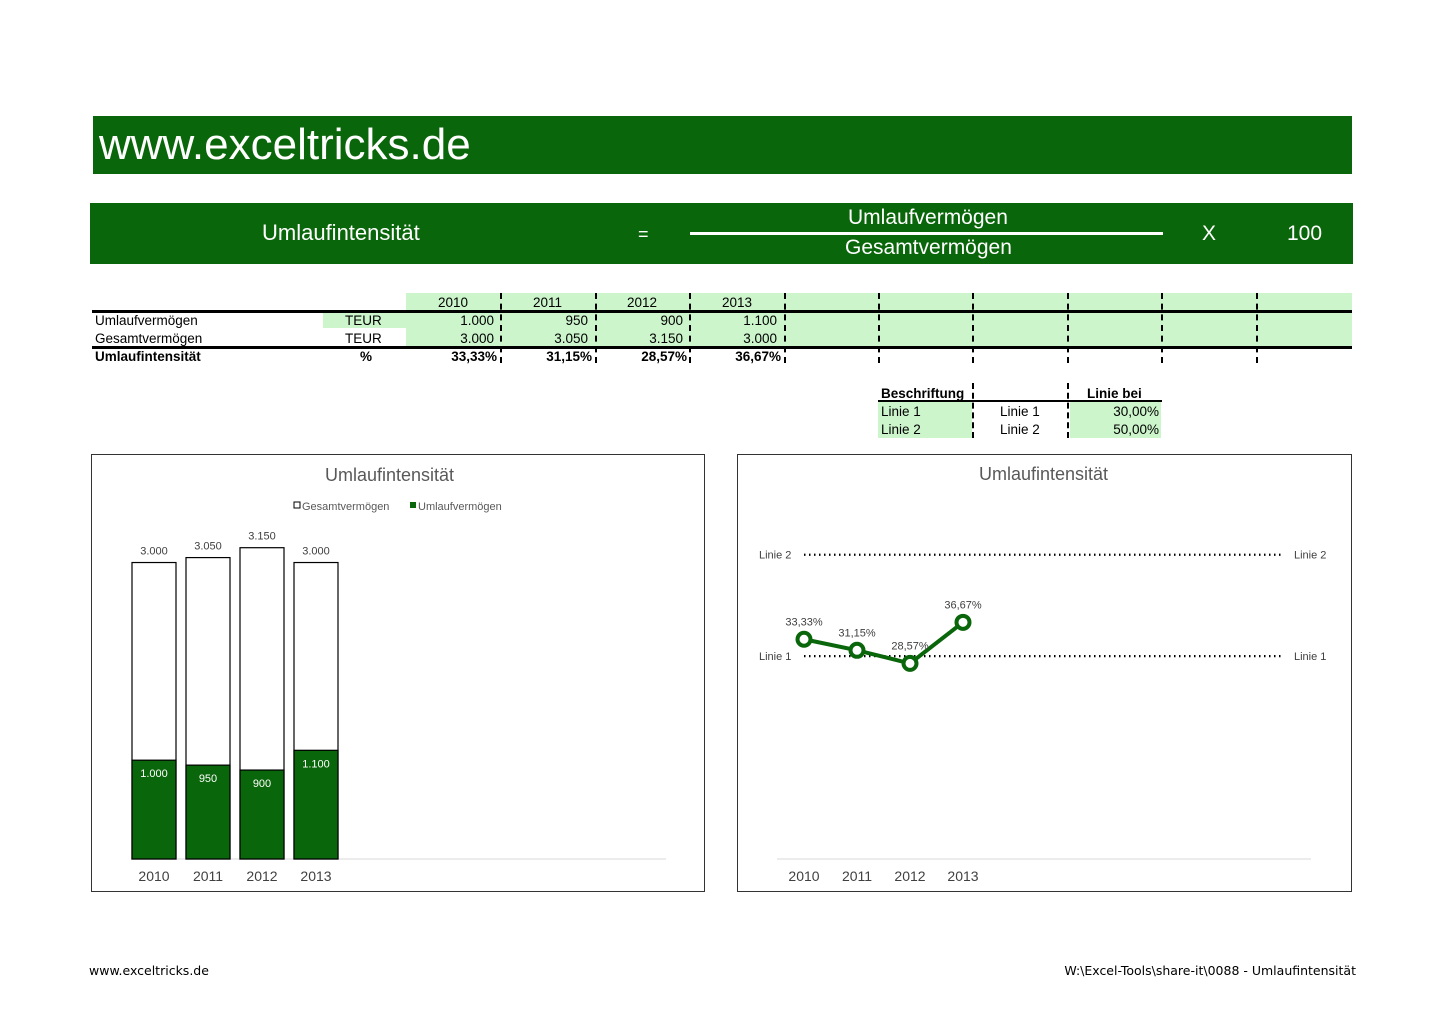  Describe the element at coordinates (1020, 401) in the screenshot. I see `lines-rule` at that location.